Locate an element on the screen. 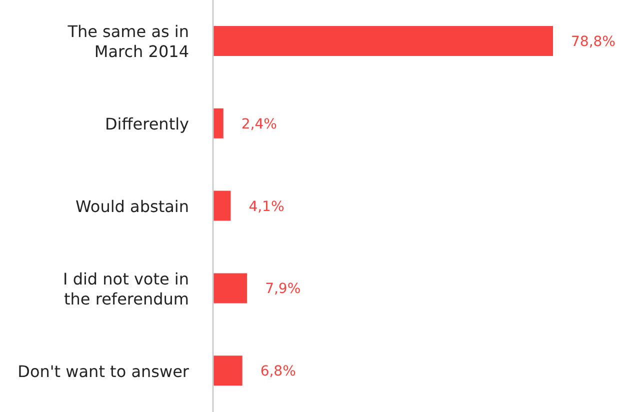 This screenshot has height=412, width=617. y-tick-label: I did not vote in the referendum is located at coordinates (126, 288).